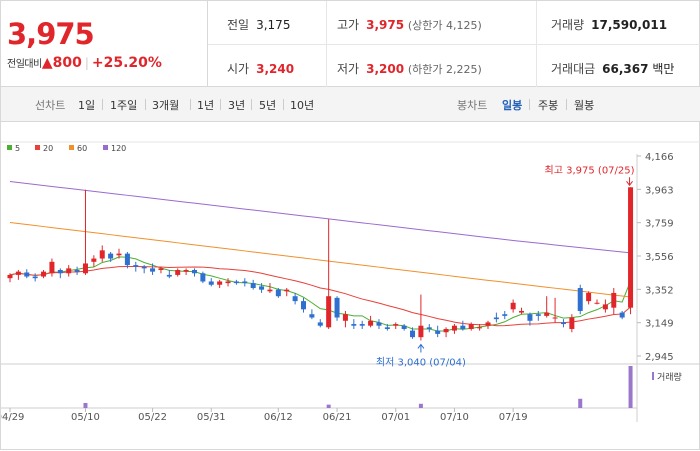 The width and height of the screenshot is (700, 451). Describe the element at coordinates (659, 190) in the screenshot. I see `y-tick-label: 3,963` at that location.